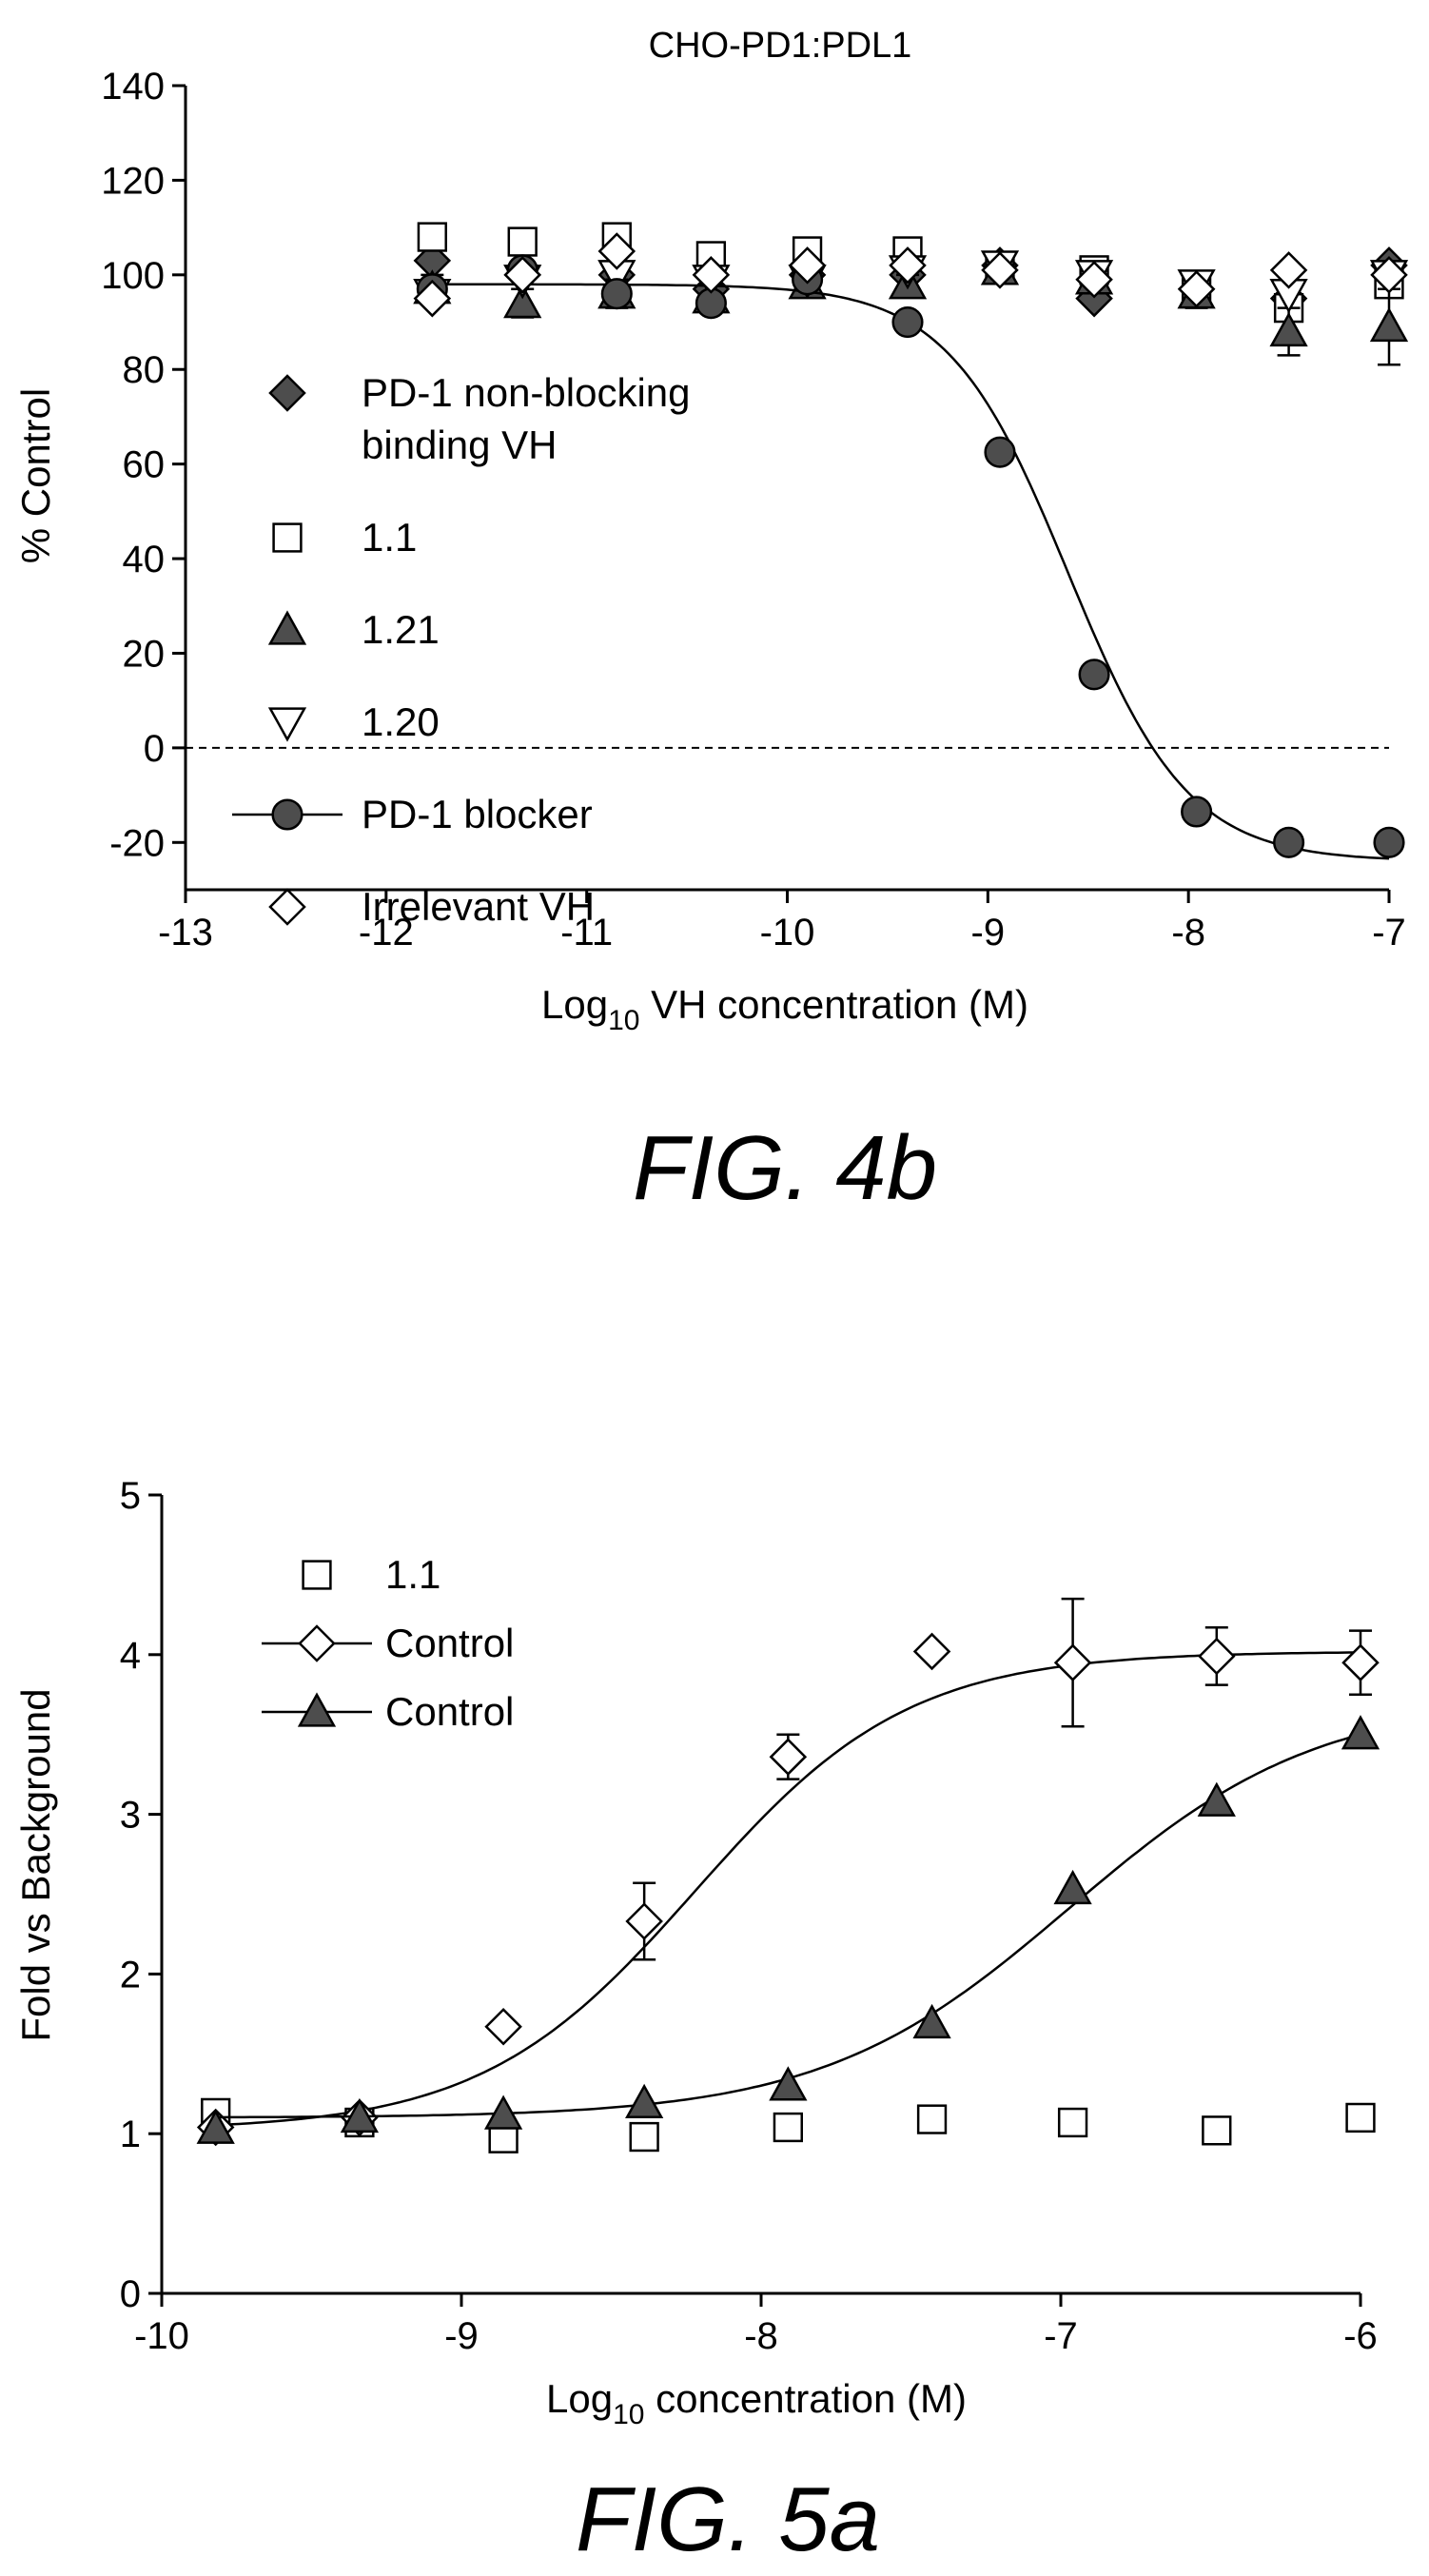 The width and height of the screenshot is (1429, 2576). What do you see at coordinates (780, 46) in the screenshot?
I see `chart-title: CHO-PD1:PDL1` at bounding box center [780, 46].